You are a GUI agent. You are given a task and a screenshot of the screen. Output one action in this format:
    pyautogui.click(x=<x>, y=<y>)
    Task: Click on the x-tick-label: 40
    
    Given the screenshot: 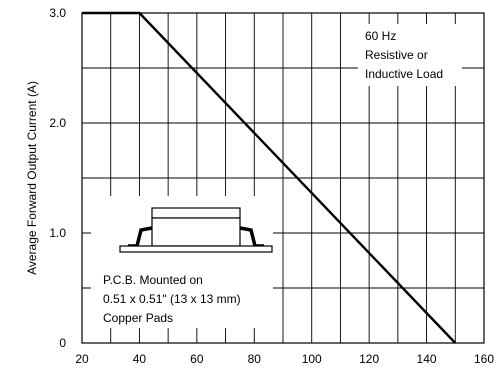 What is the action you would take?
    pyautogui.click(x=140, y=359)
    